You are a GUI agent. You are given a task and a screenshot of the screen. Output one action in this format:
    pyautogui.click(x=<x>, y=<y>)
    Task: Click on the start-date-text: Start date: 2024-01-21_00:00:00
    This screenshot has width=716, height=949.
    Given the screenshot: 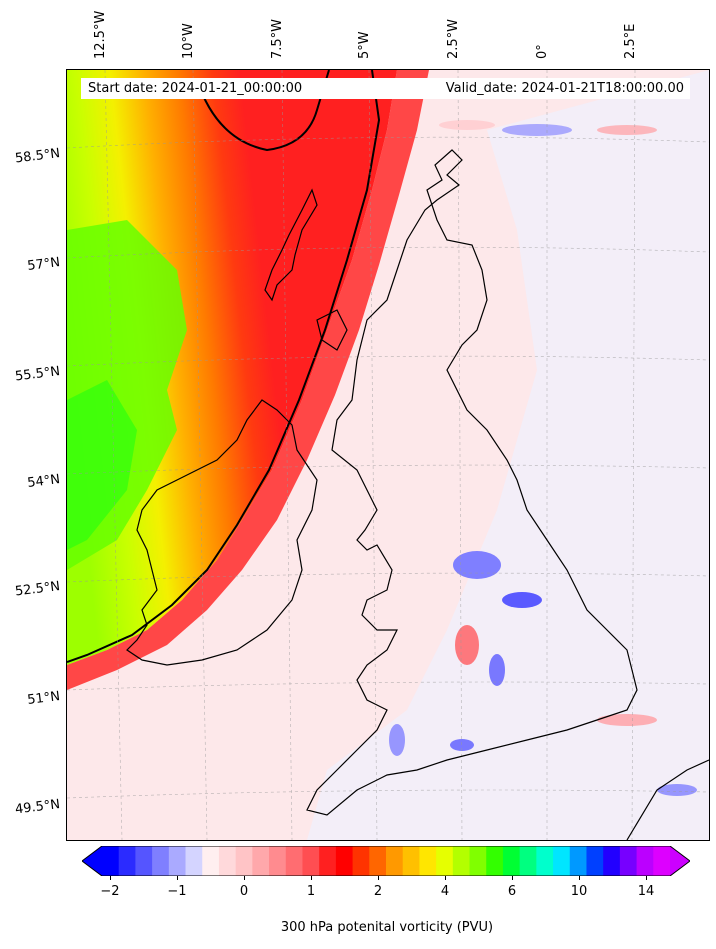 What is the action you would take?
    pyautogui.click(x=195, y=88)
    